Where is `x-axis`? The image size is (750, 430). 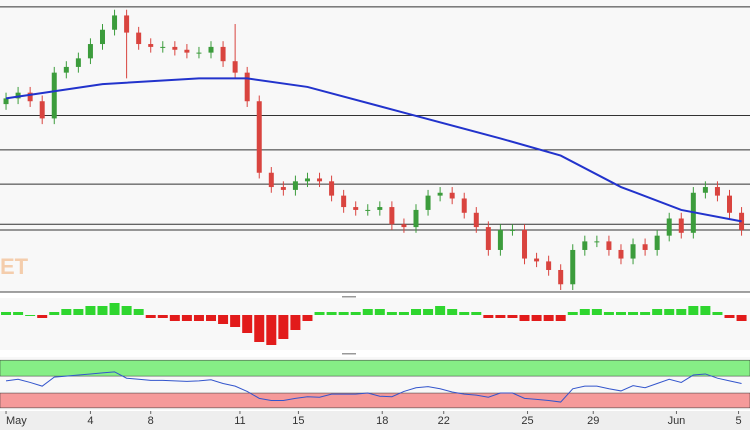 x-axis is located at coordinates (375, 420).